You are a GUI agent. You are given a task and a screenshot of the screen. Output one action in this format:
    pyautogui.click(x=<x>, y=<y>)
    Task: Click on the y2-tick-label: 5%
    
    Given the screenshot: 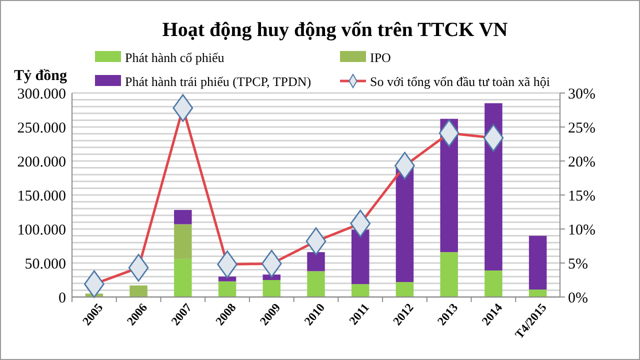 What is the action you would take?
    pyautogui.click(x=578, y=264)
    